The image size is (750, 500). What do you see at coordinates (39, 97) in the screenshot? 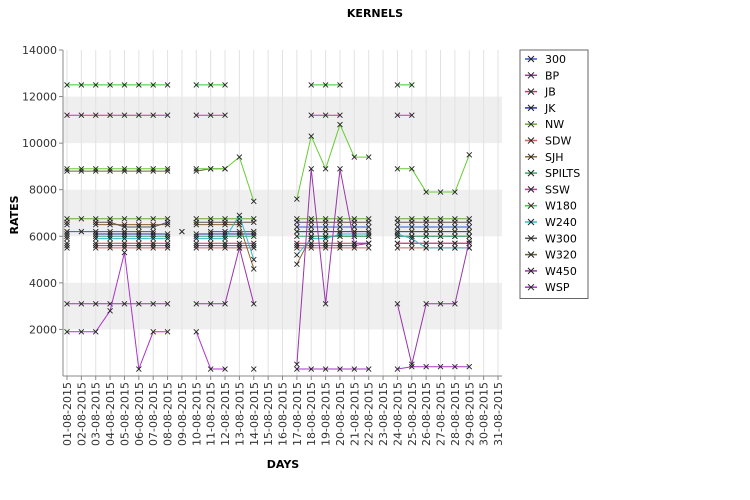
I see `y-tick-label: 12000` at bounding box center [39, 97].